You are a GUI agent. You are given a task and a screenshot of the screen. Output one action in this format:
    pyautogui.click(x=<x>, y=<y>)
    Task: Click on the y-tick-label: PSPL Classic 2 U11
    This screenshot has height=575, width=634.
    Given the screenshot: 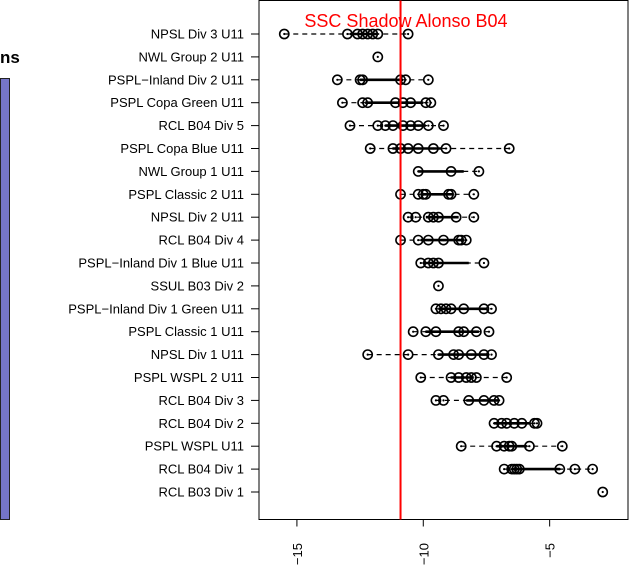 What is the action you would take?
    pyautogui.click(x=186, y=194)
    